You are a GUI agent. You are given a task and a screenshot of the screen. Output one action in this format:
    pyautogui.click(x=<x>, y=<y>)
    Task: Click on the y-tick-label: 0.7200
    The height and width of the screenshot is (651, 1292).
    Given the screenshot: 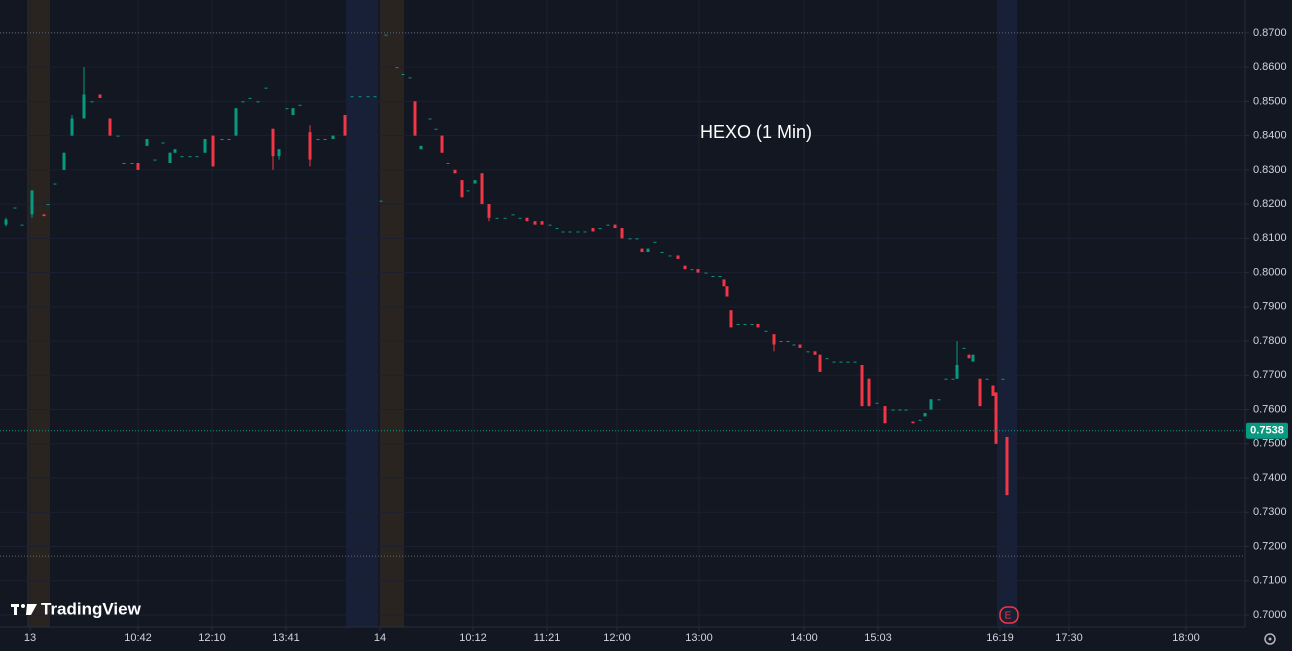 What is the action you would take?
    pyautogui.click(x=1270, y=546)
    